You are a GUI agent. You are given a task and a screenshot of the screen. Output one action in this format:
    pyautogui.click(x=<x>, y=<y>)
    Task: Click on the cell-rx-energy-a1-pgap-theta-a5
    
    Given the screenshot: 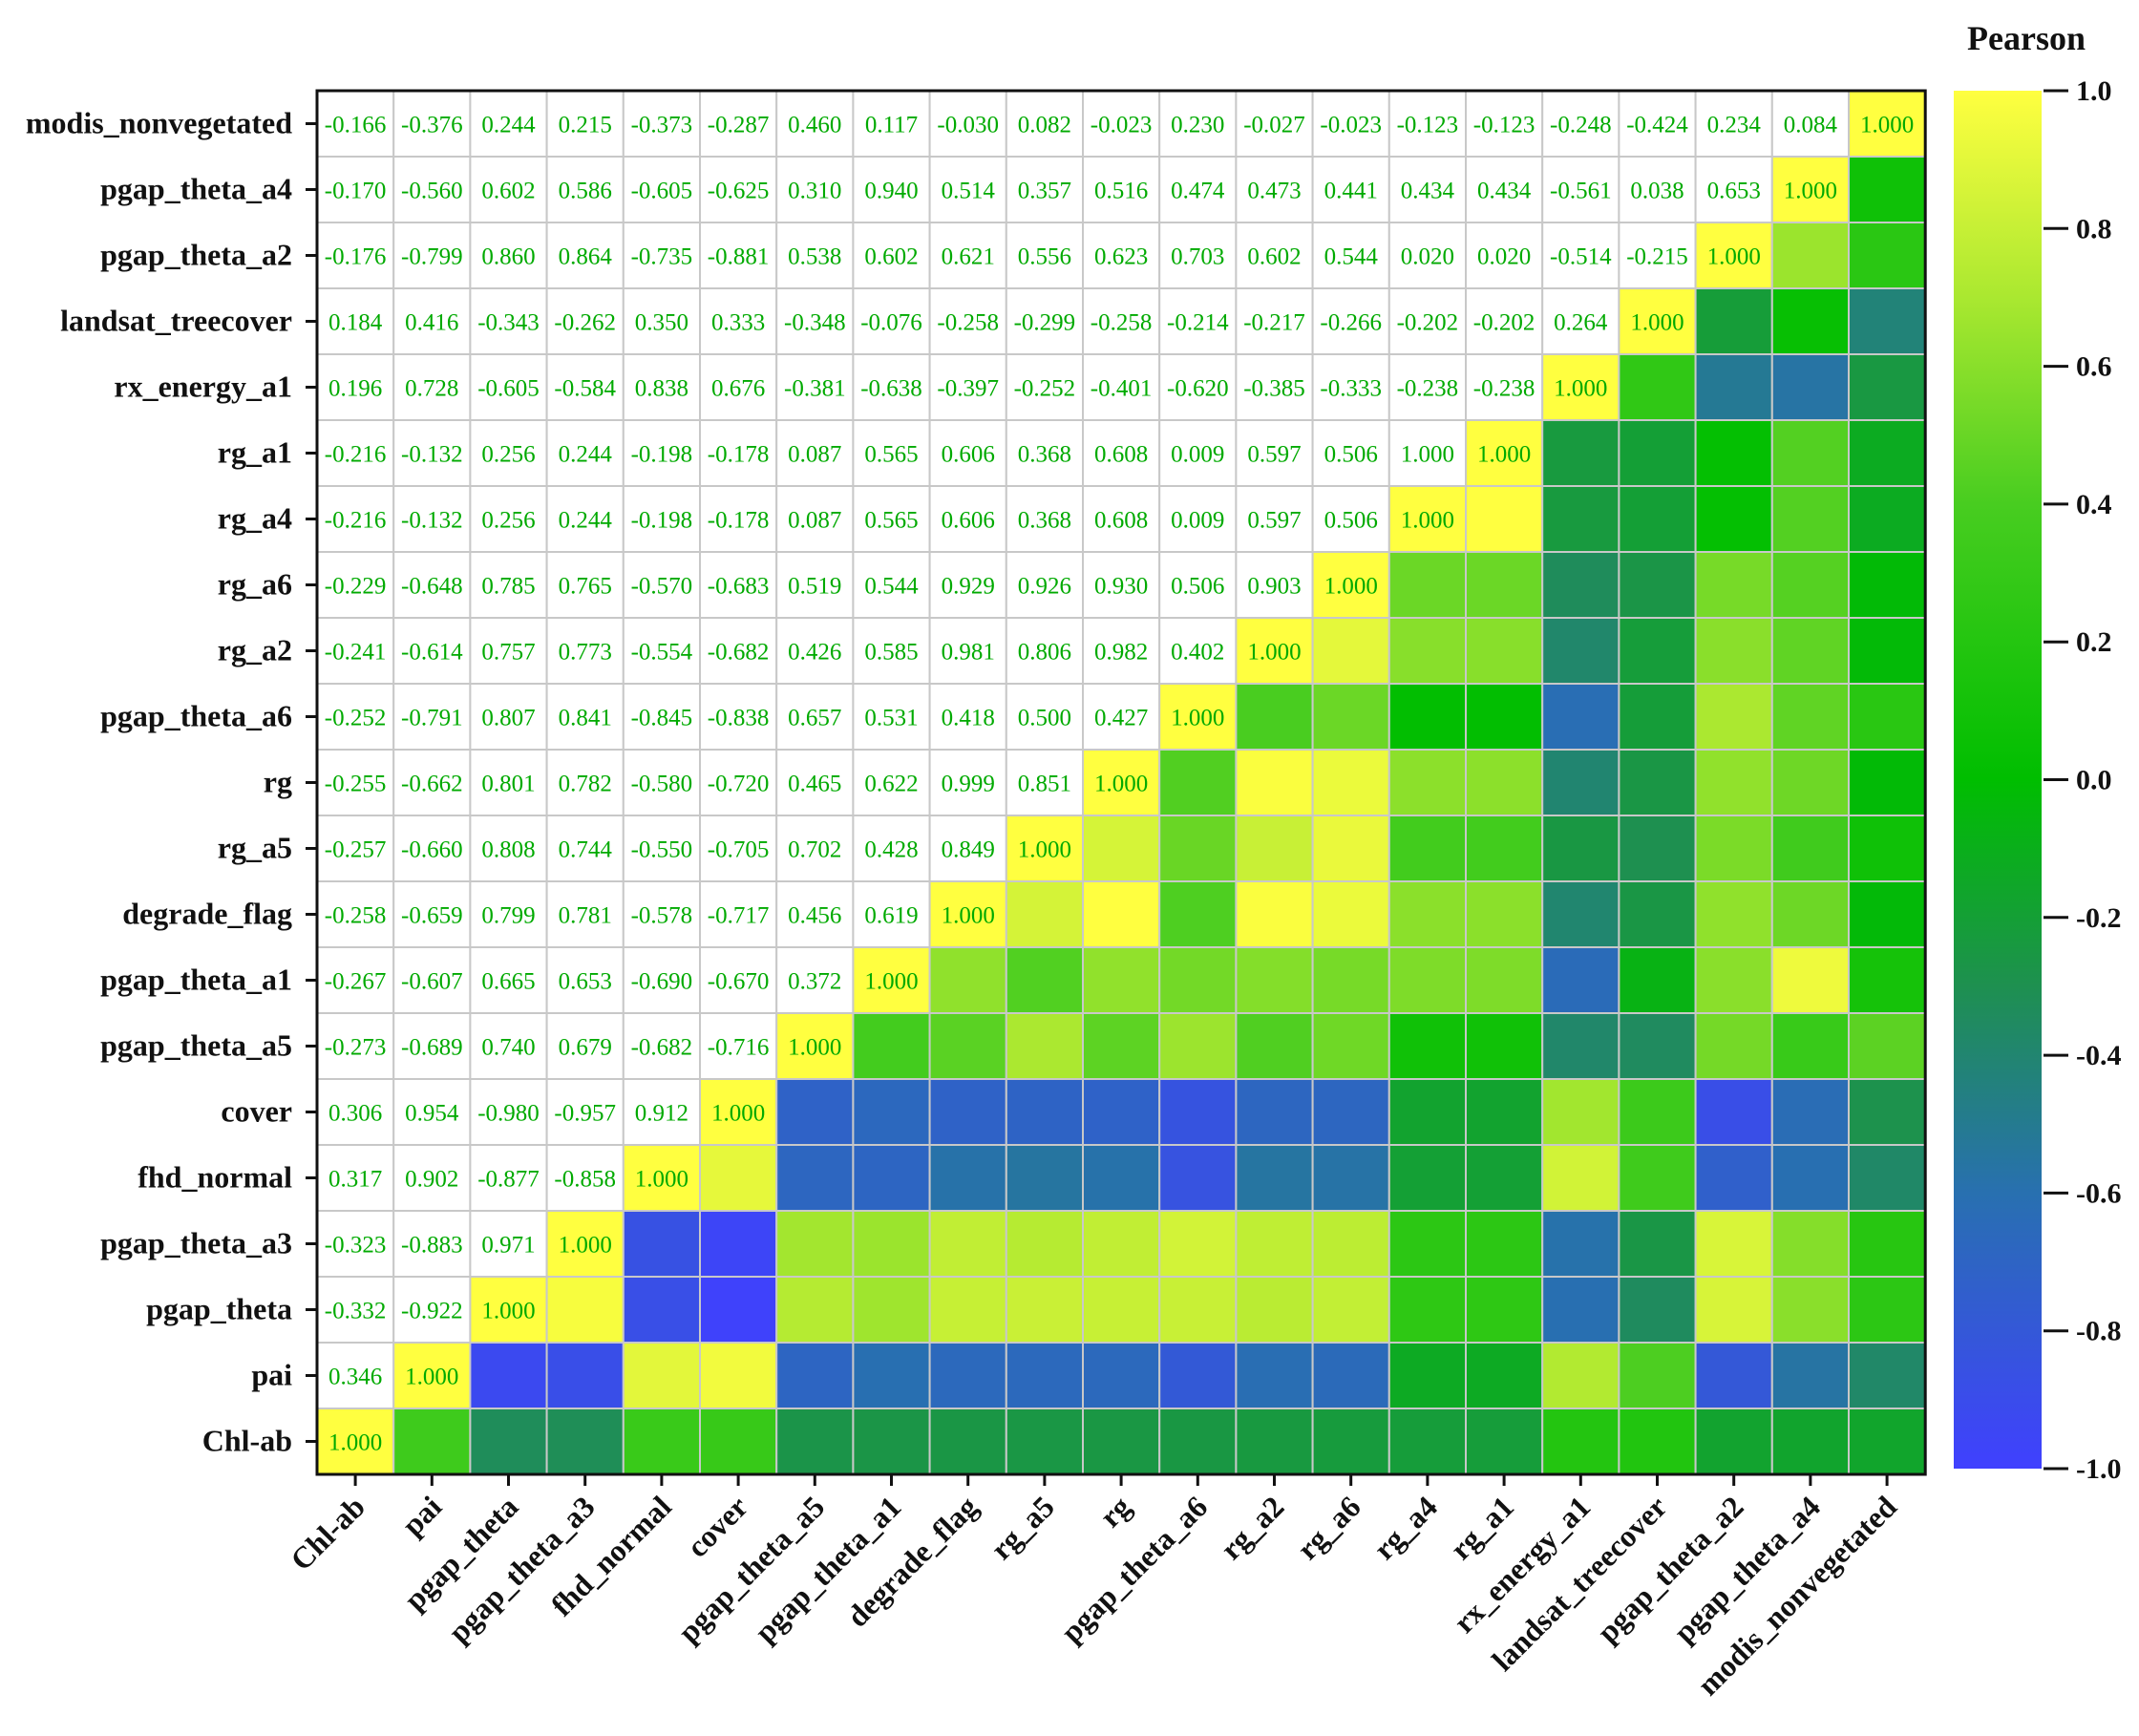 What is the action you would take?
    pyautogui.click(x=815, y=387)
    